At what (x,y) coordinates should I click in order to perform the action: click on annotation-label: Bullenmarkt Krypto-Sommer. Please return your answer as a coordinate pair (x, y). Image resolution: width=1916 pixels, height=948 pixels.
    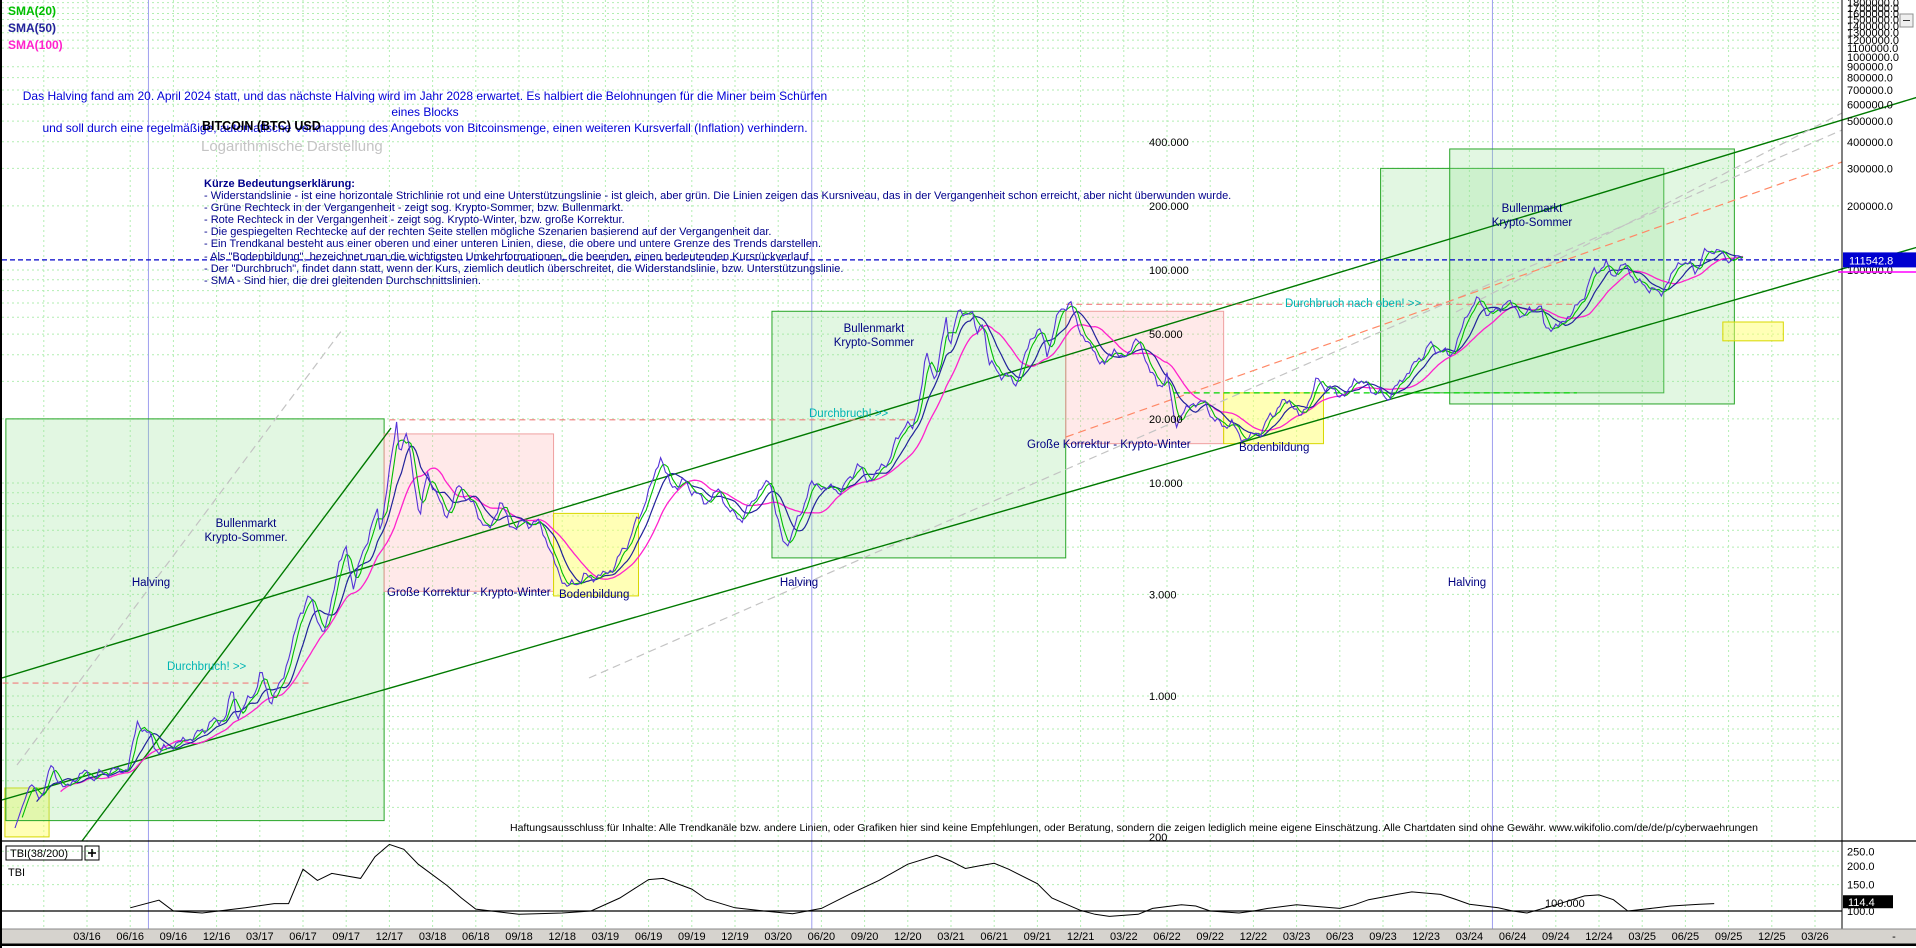
    Looking at the image, I should click on (874, 336).